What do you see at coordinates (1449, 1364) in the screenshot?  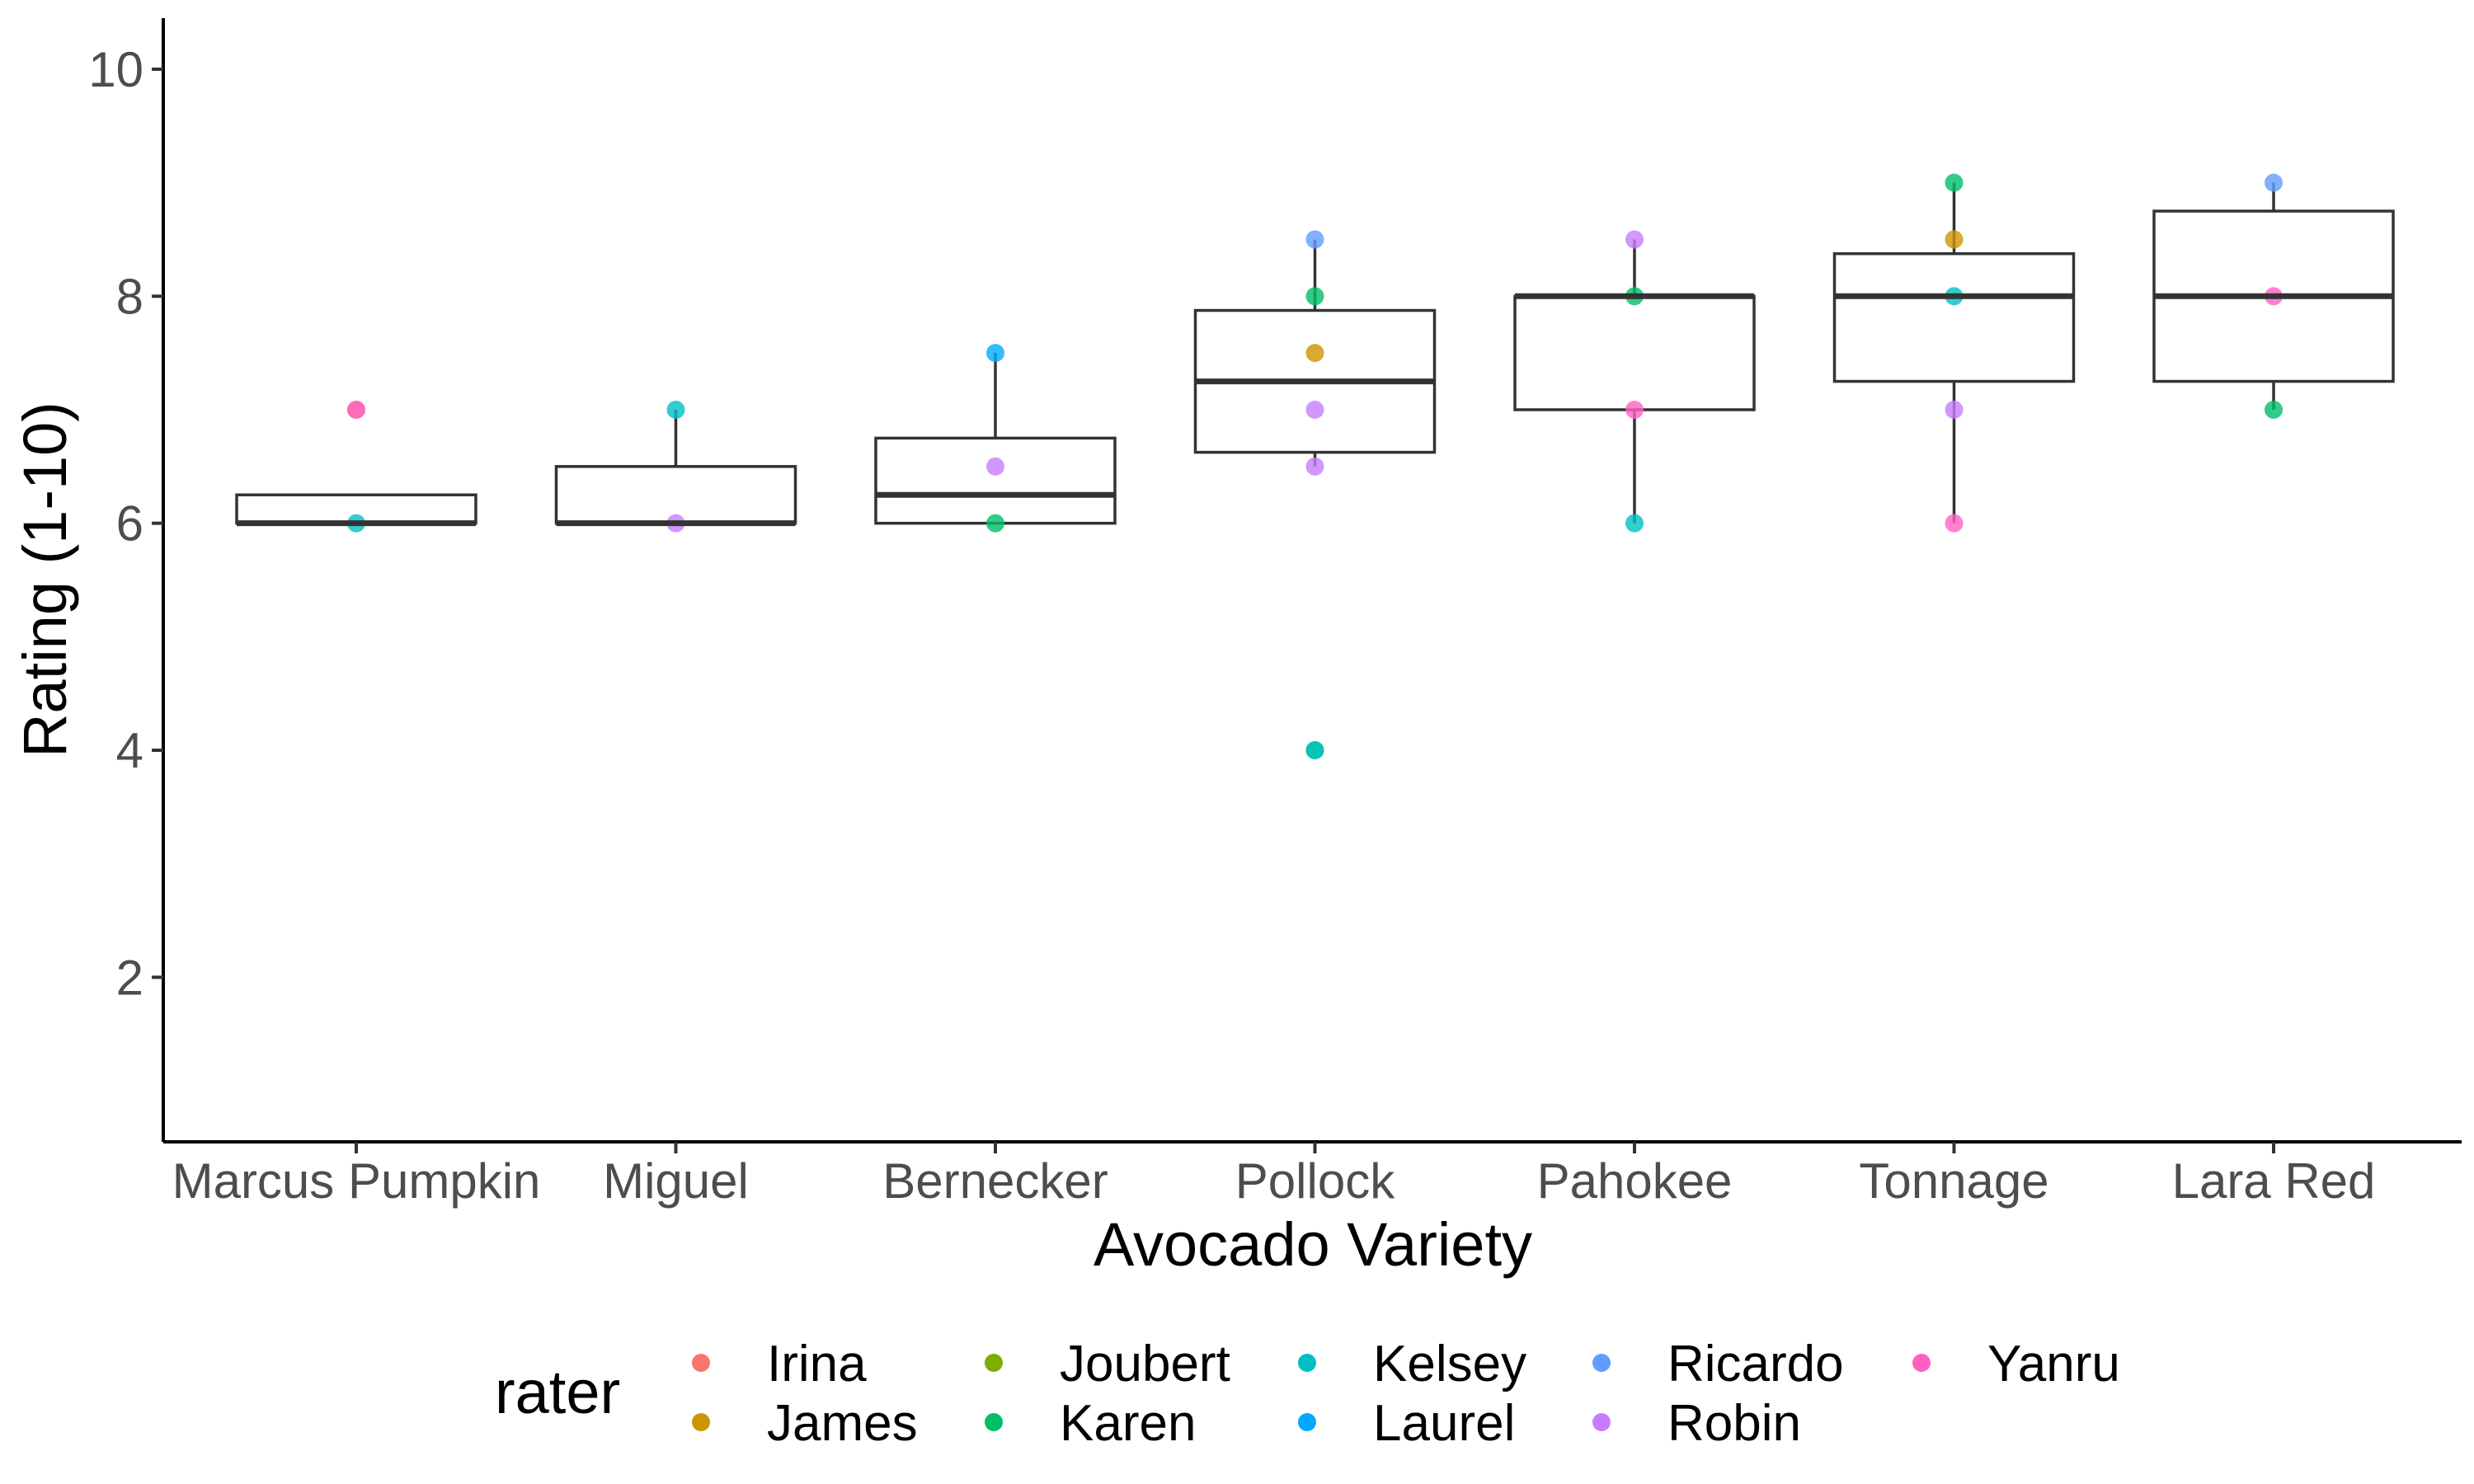 I see `legend-label-kelsey: Kelsey` at bounding box center [1449, 1364].